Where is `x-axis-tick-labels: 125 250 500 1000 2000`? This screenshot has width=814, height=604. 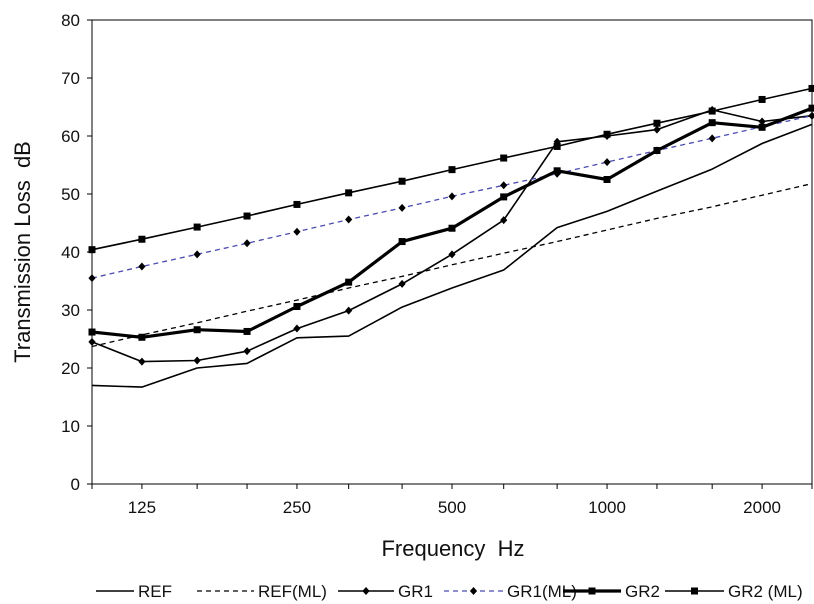
x-axis-tick-labels: 125 250 500 1000 2000 is located at coordinates (452, 500).